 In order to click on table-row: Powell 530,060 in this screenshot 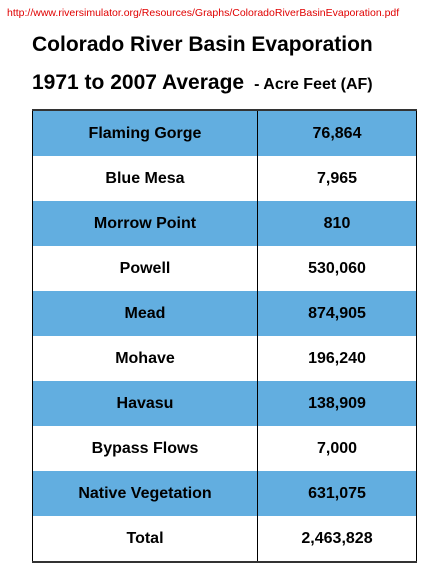, I will do `click(224, 268)`.